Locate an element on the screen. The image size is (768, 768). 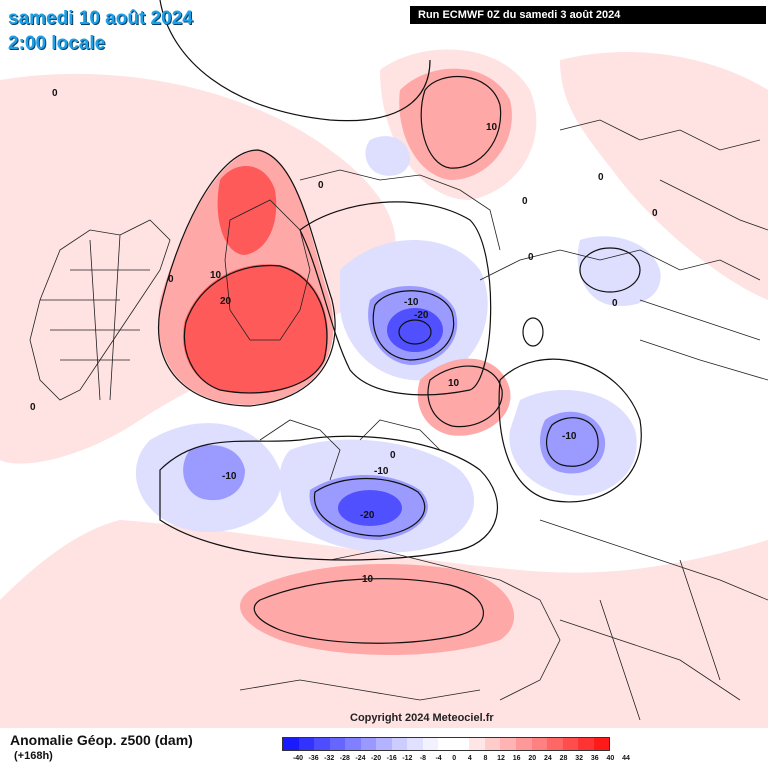
colorbar-tick-label: 20 is located at coordinates (532, 758).